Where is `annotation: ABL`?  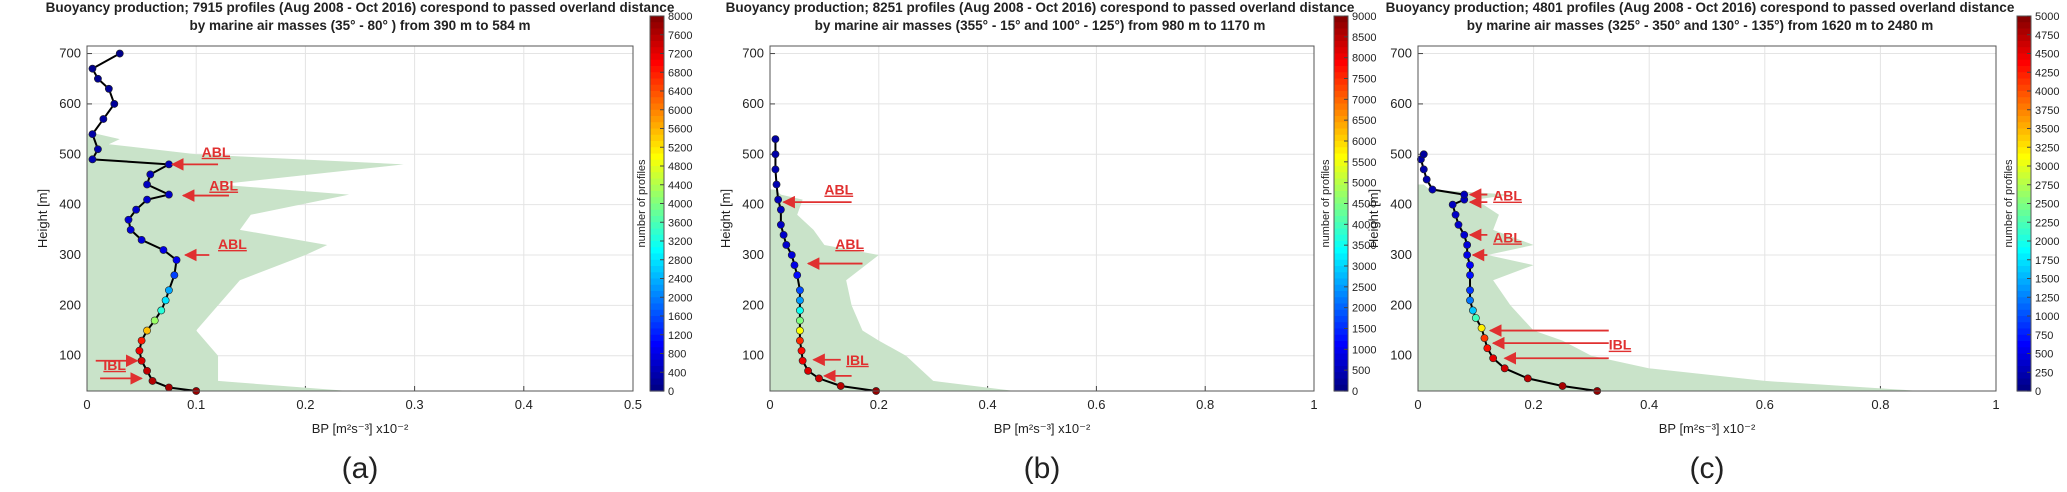
annotation: ABL is located at coordinates (1507, 237).